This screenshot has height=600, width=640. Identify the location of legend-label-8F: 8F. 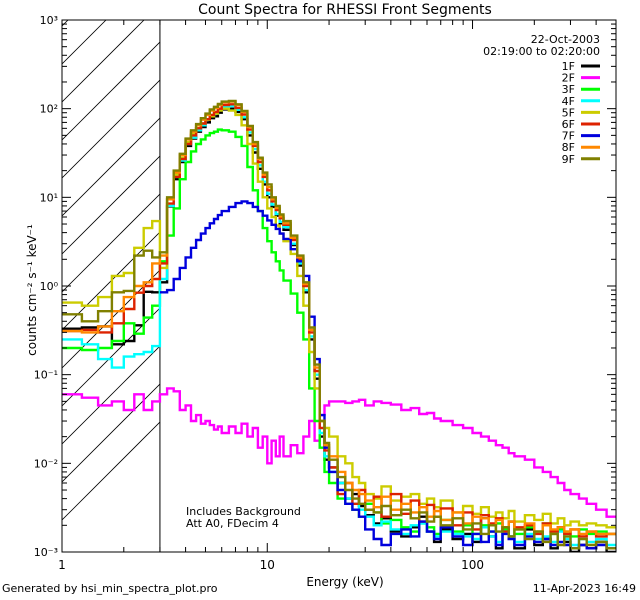
(568, 147).